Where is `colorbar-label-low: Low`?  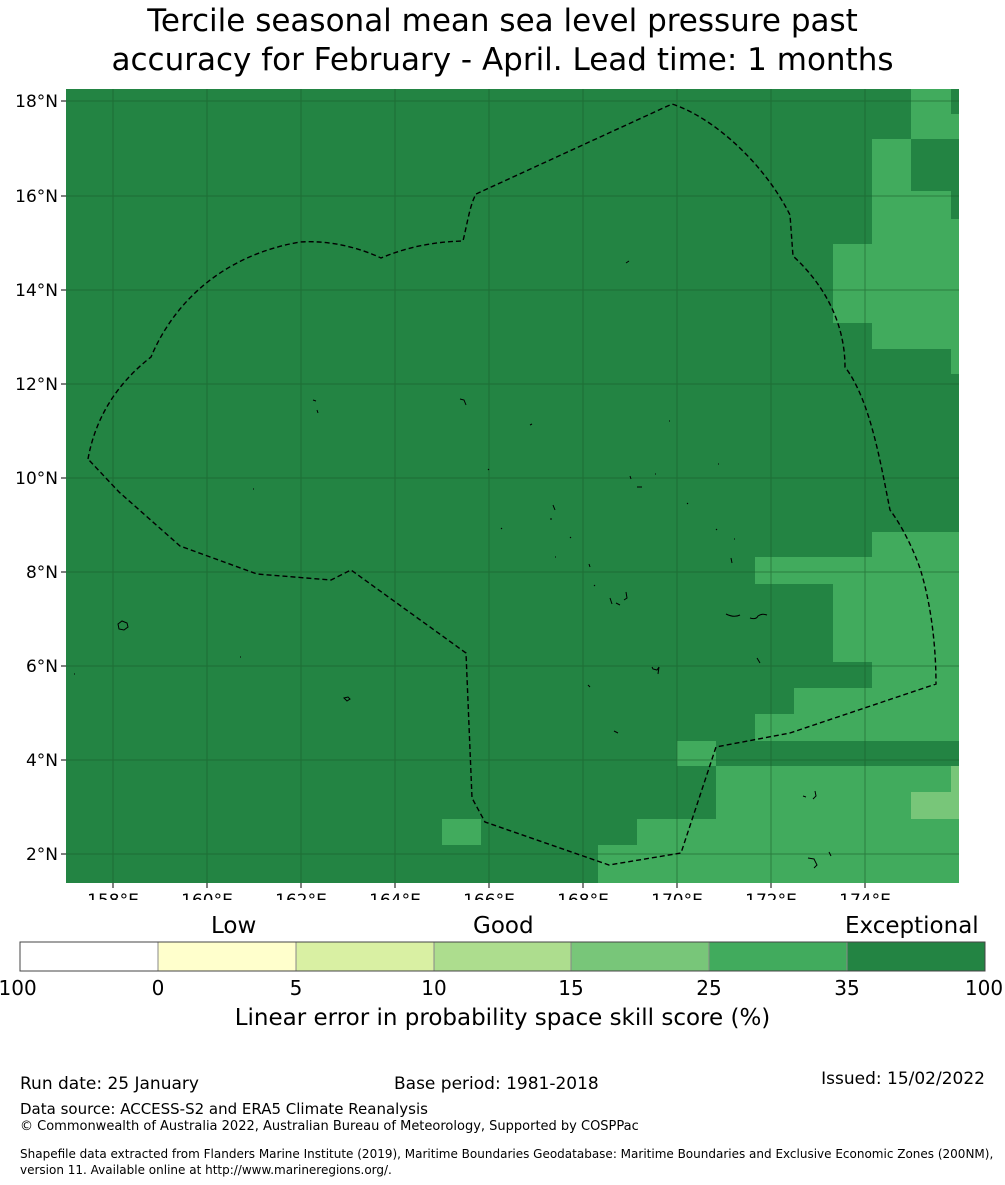
colorbar-label-low: Low is located at coordinates (234, 926).